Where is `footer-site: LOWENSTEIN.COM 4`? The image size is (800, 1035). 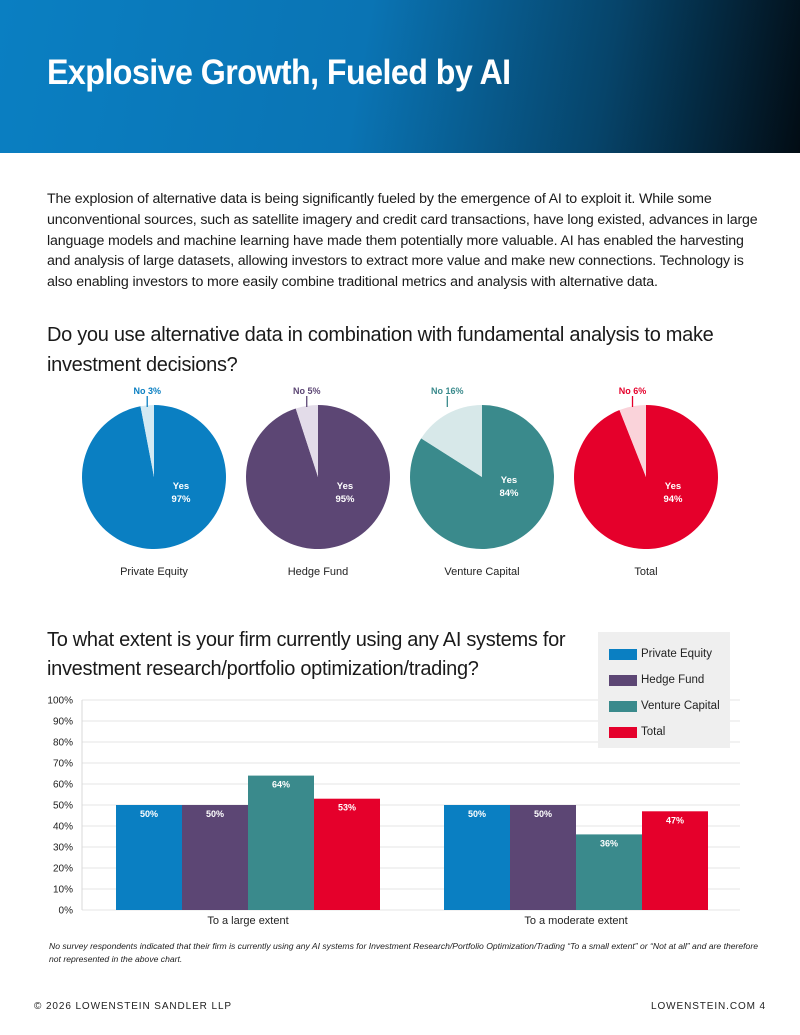
footer-site: LOWENSTEIN.COM 4 is located at coordinates (708, 1006).